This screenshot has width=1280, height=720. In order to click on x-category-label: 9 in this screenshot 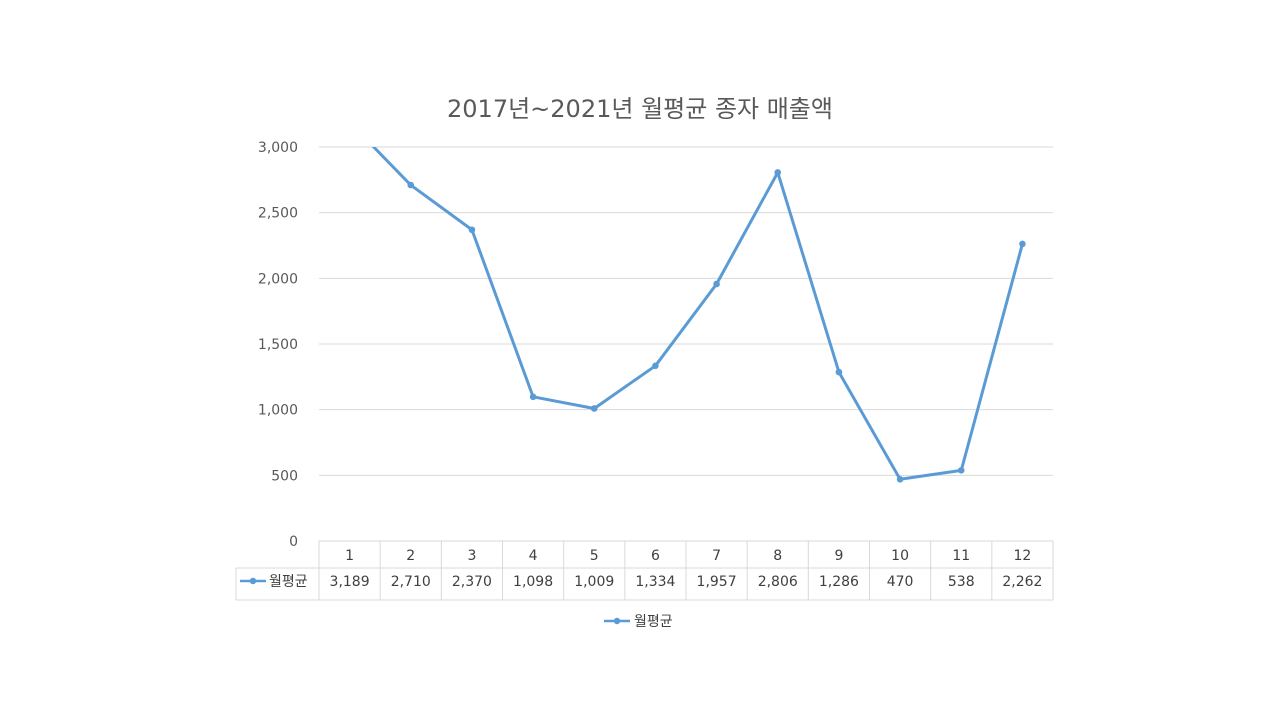, I will do `click(838, 556)`.